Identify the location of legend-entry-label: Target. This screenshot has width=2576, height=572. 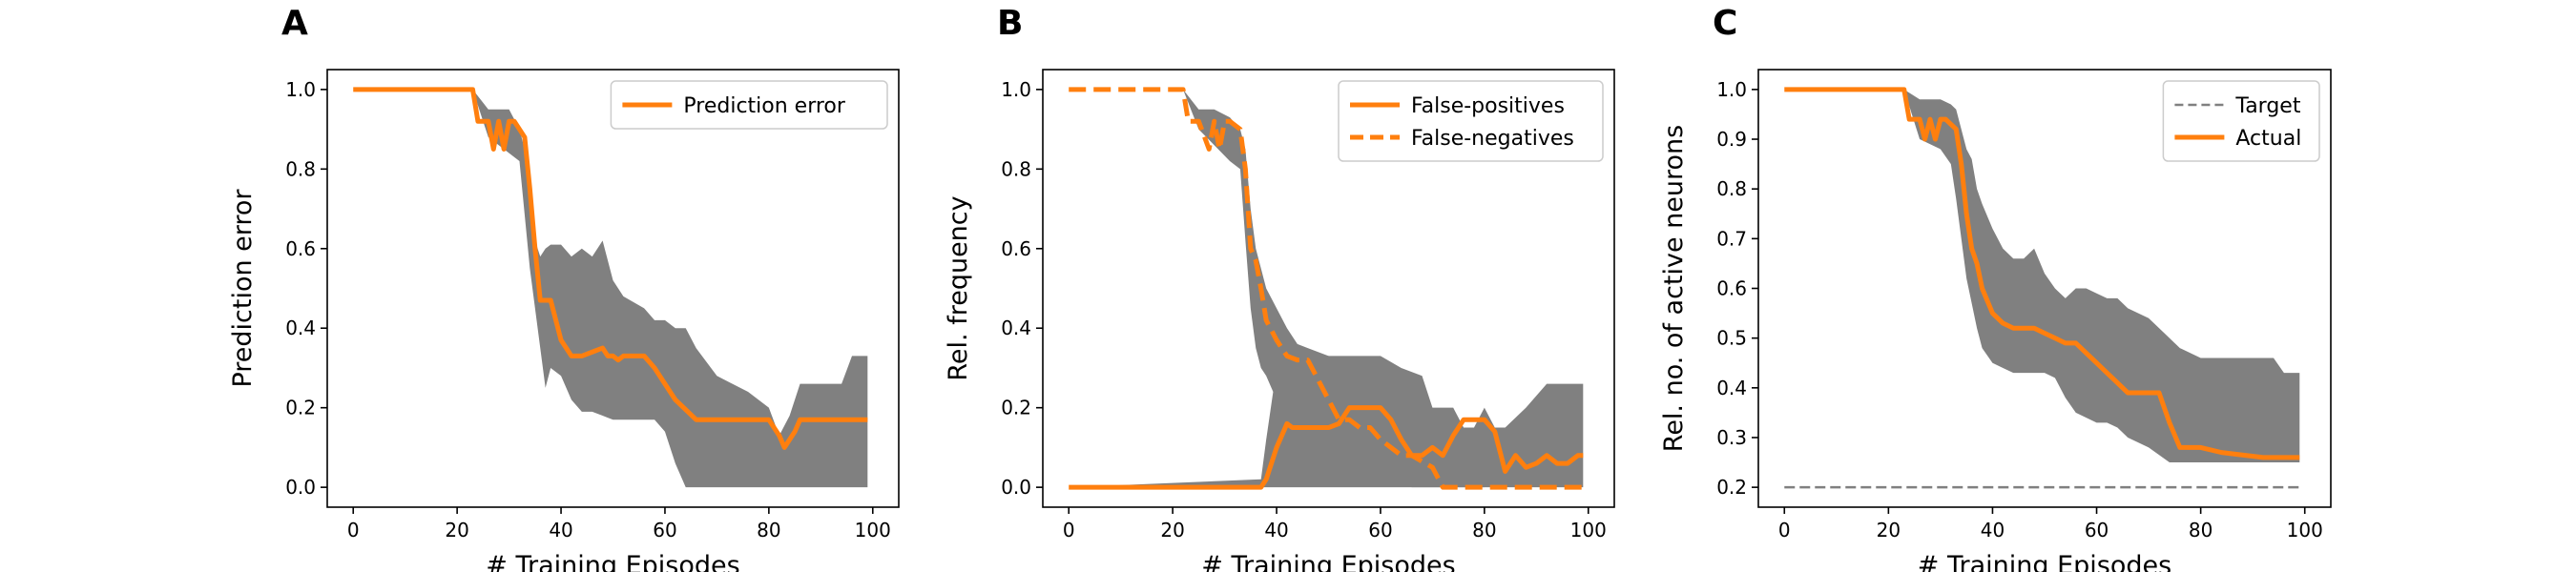
(2267, 106).